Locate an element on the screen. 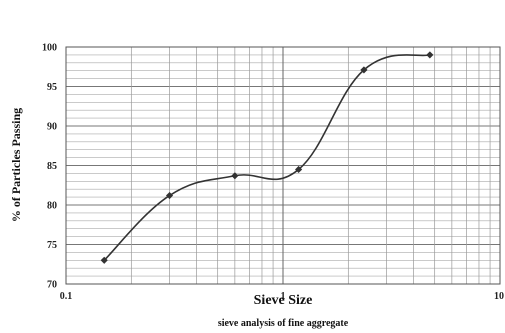 This screenshot has width=505, height=333. y-tick-labels: 70 75 80 85 90 95 100 is located at coordinates (49, 167).